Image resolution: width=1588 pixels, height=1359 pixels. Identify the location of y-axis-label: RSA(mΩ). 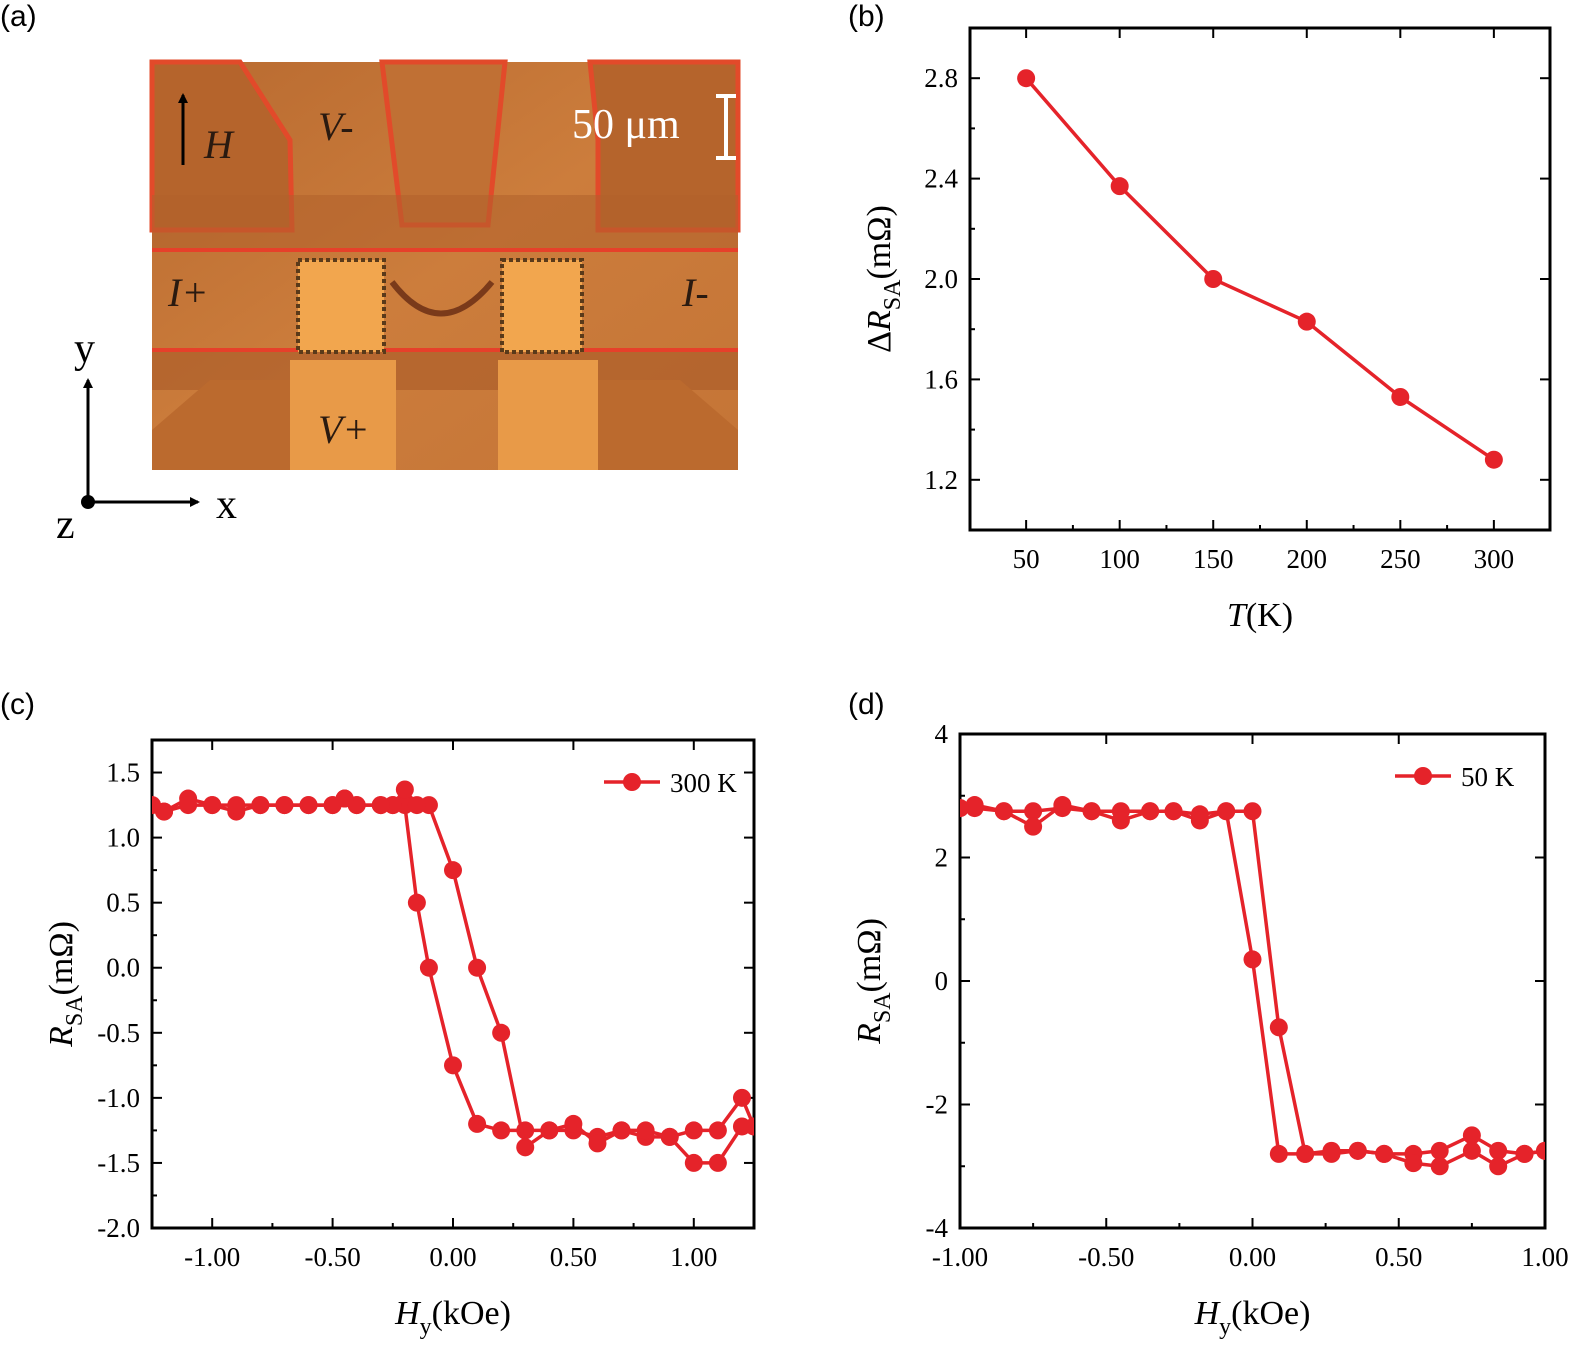
(65, 984).